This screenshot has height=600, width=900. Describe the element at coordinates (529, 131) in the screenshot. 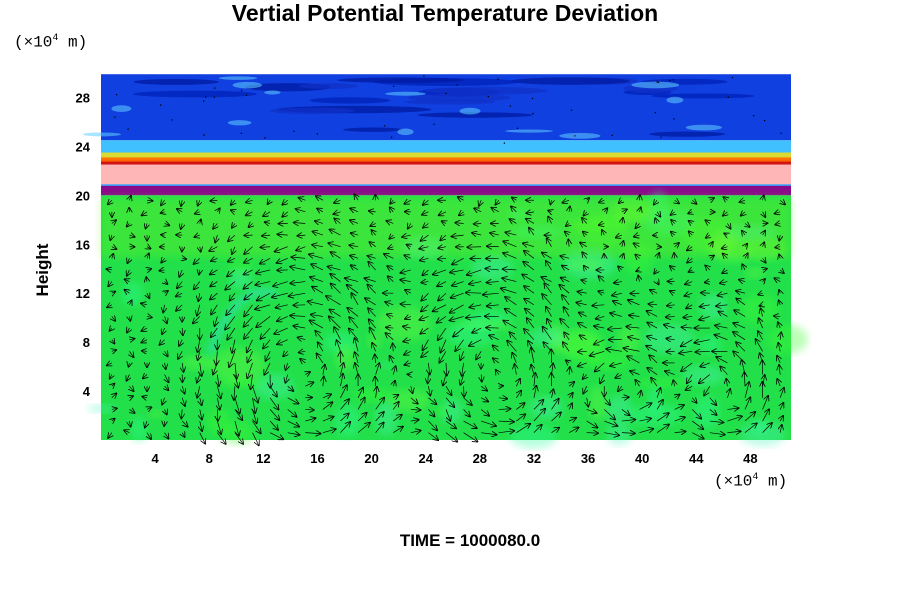

I see `upper-band-patch` at that location.